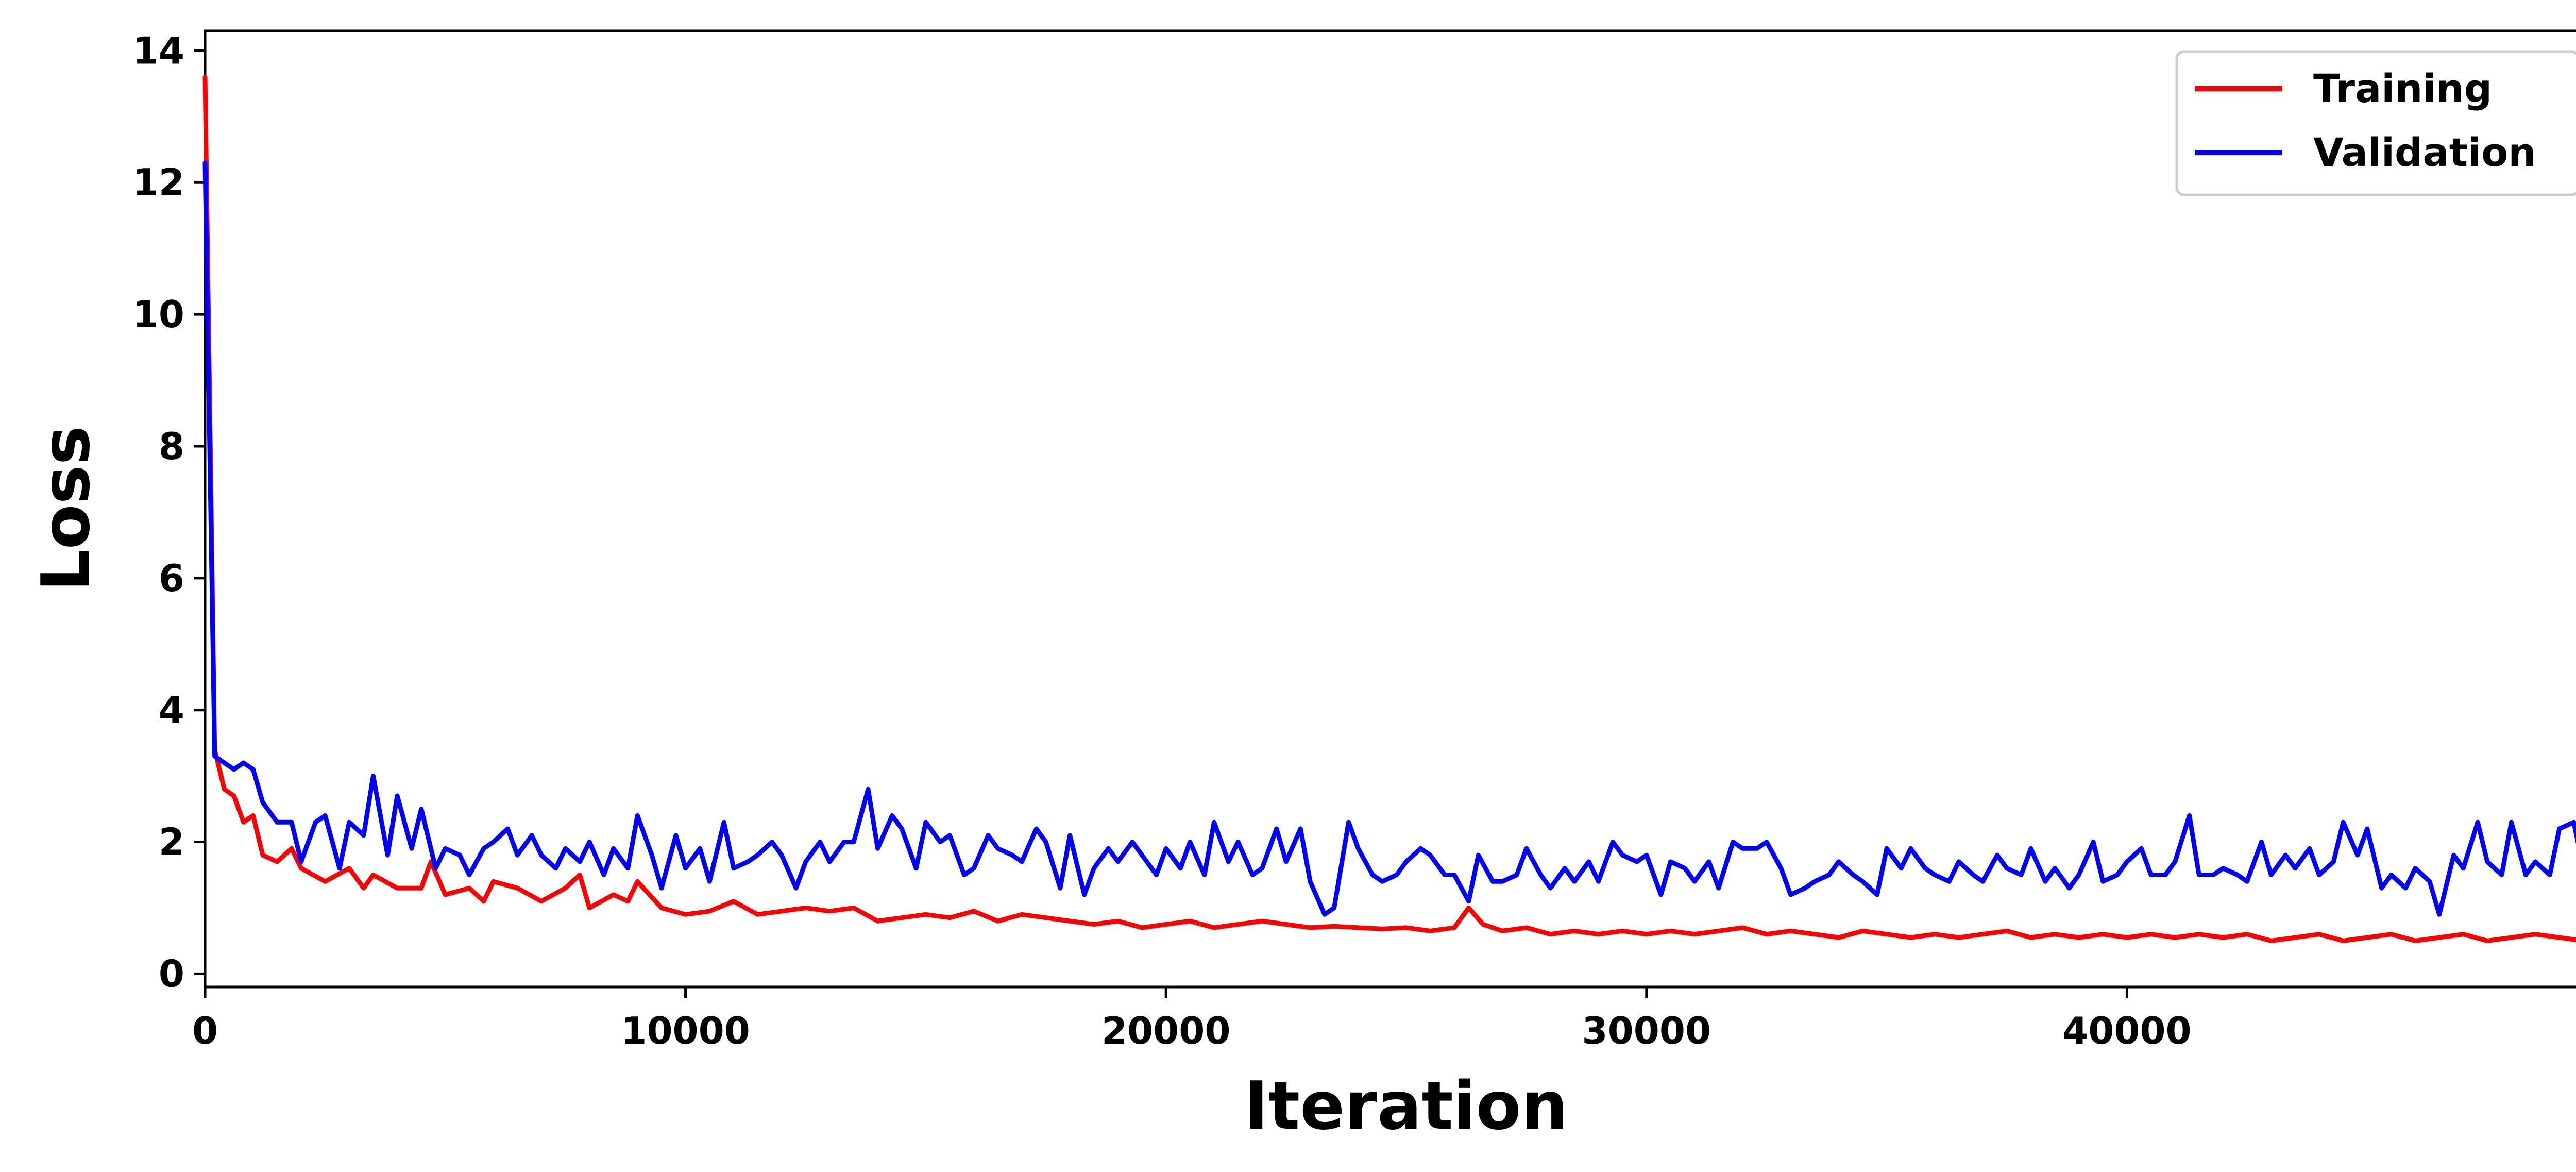  I want to click on x-tick-label: 10000, so click(685, 1031).